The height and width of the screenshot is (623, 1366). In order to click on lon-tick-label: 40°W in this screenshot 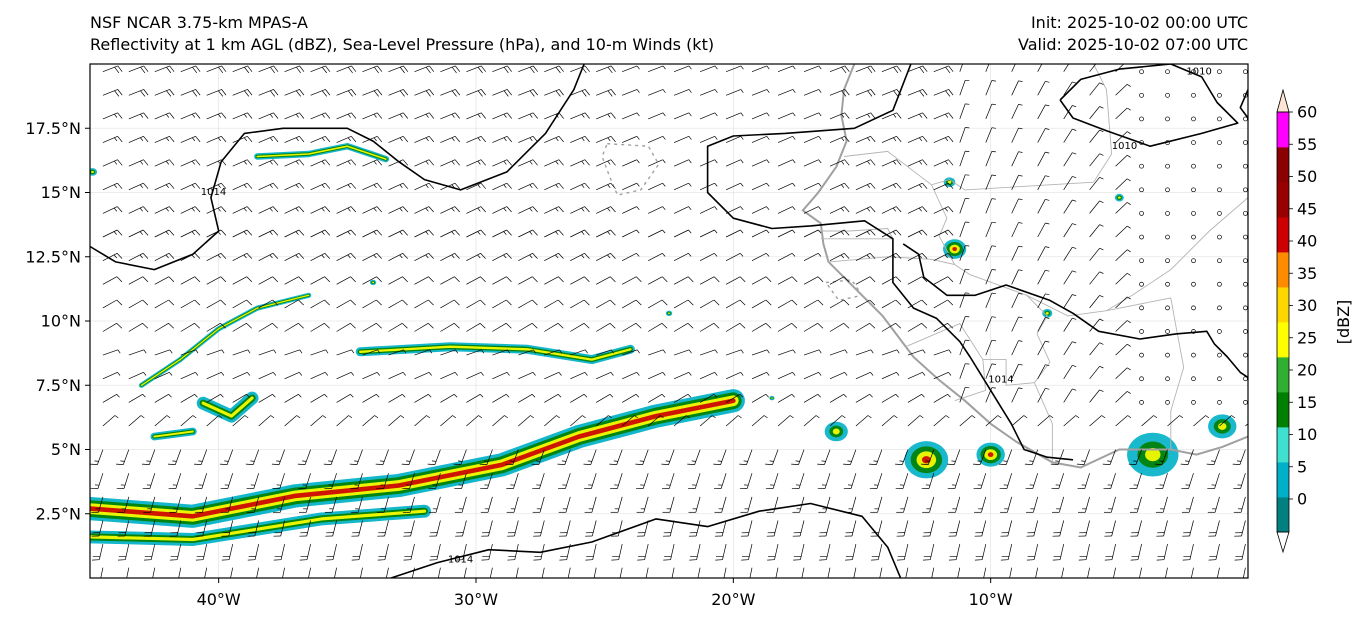, I will do `click(219, 599)`.